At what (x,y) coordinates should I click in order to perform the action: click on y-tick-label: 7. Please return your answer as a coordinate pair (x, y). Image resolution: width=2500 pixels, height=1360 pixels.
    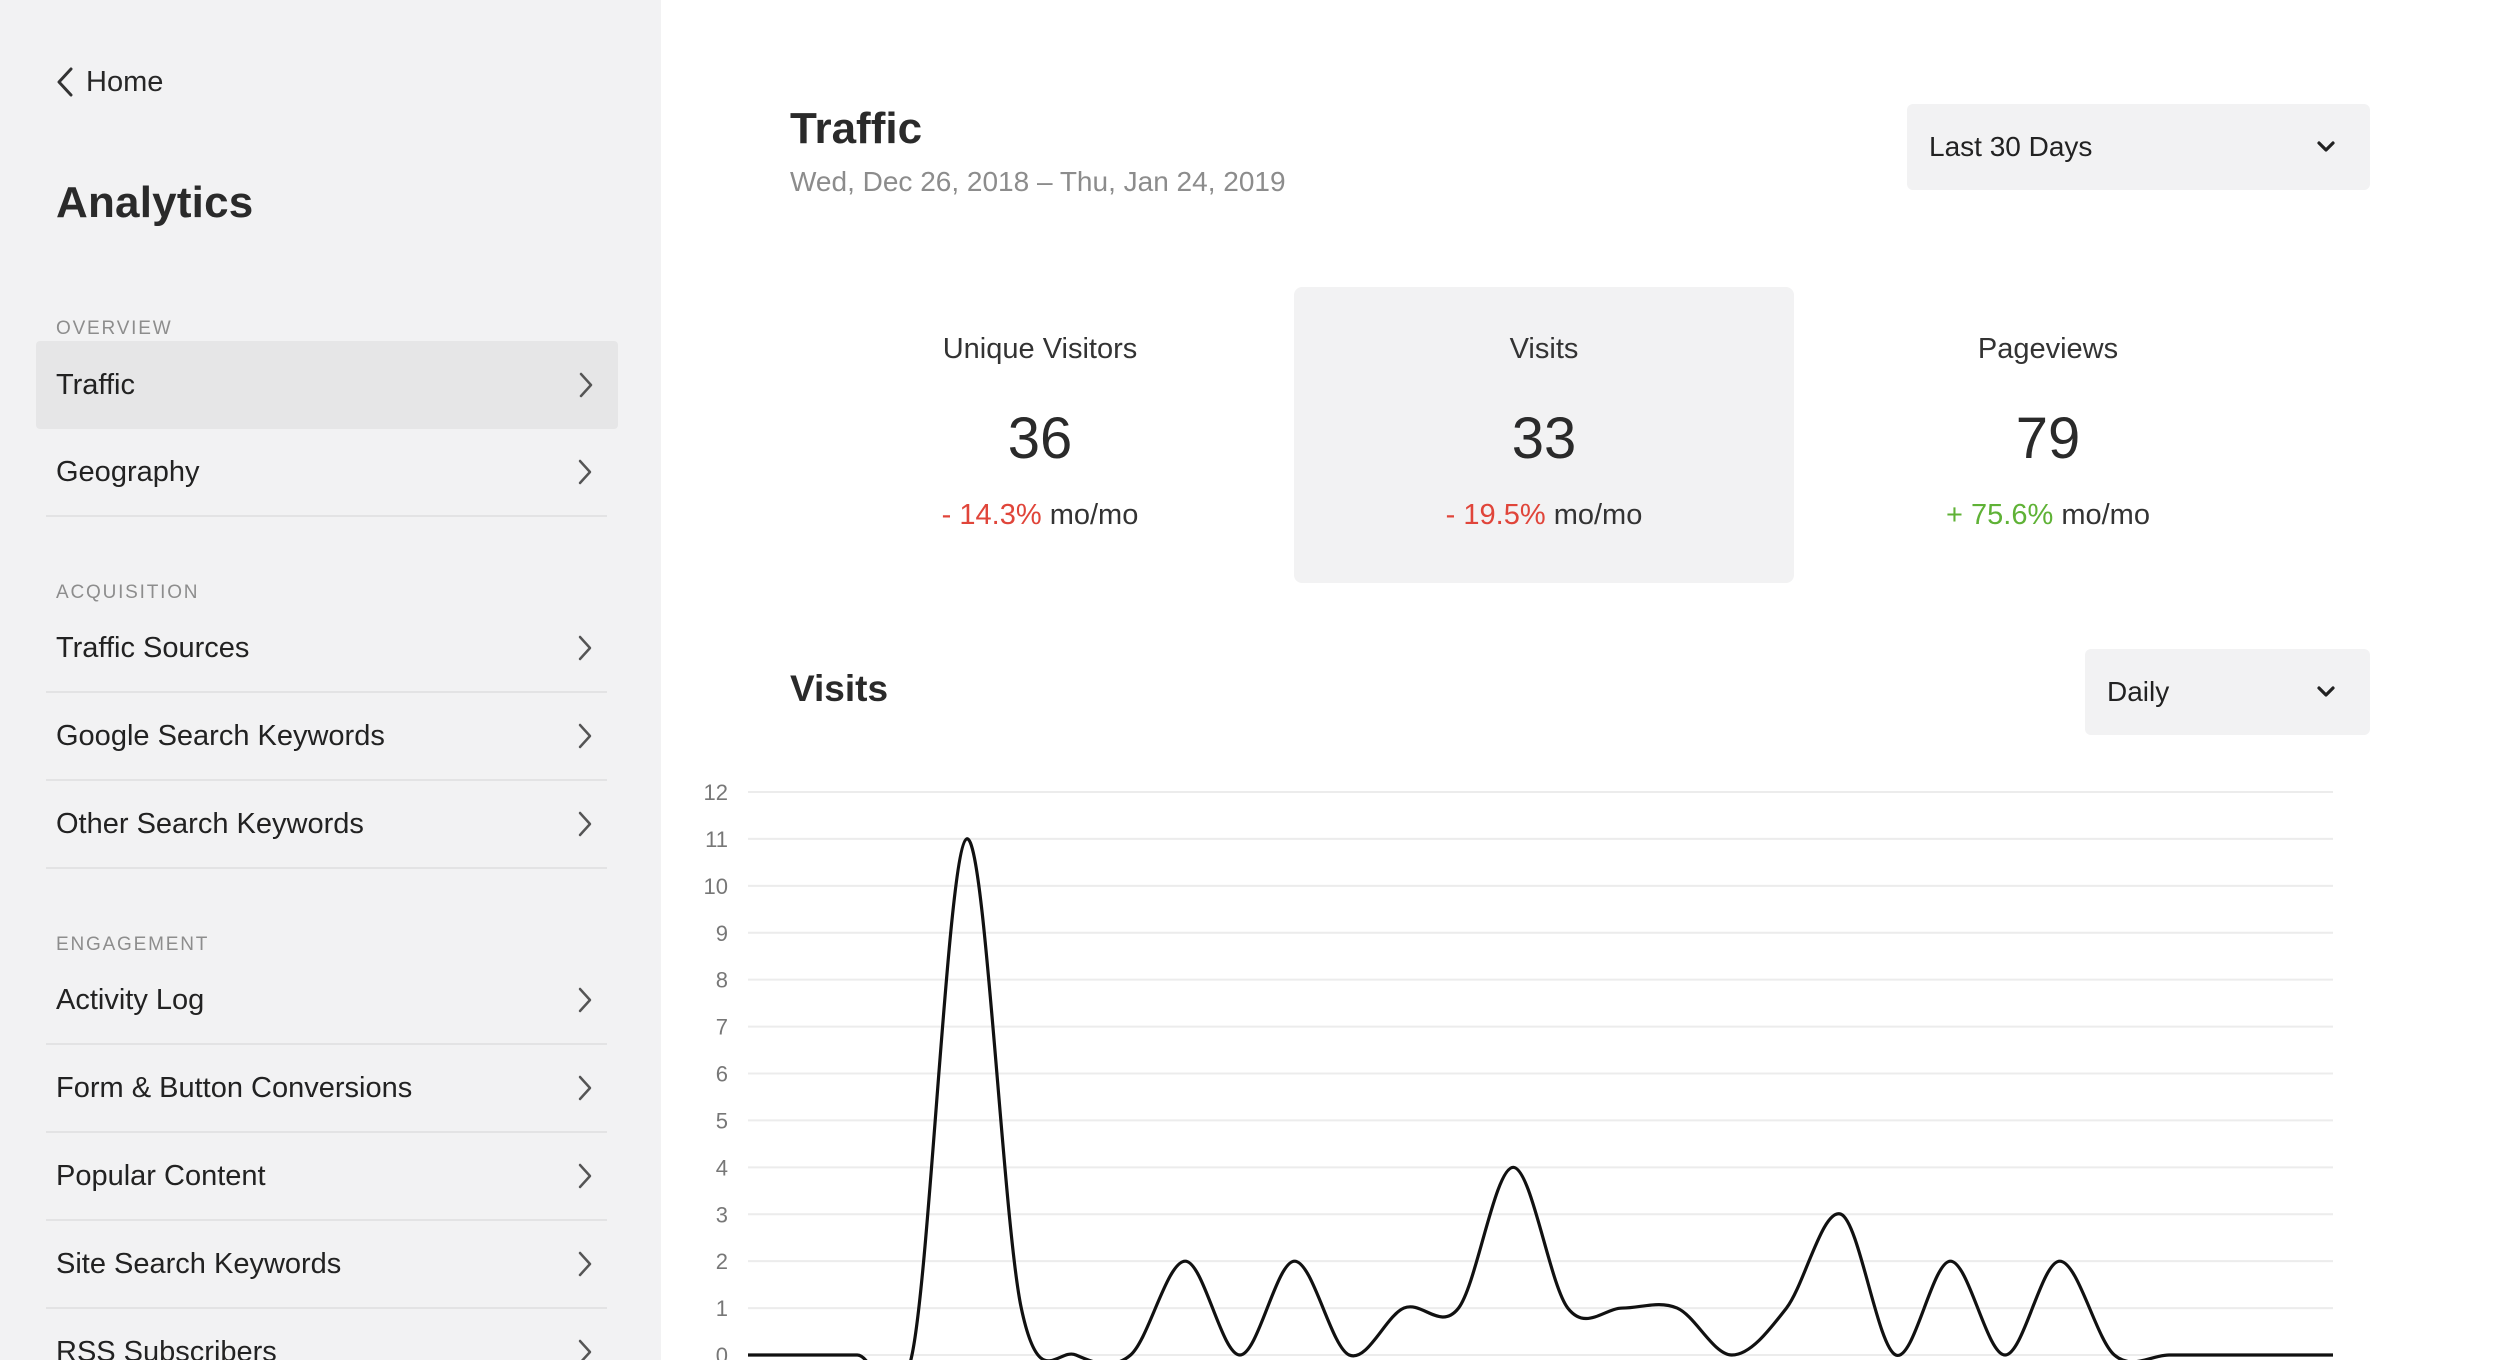
    Looking at the image, I should click on (722, 1027).